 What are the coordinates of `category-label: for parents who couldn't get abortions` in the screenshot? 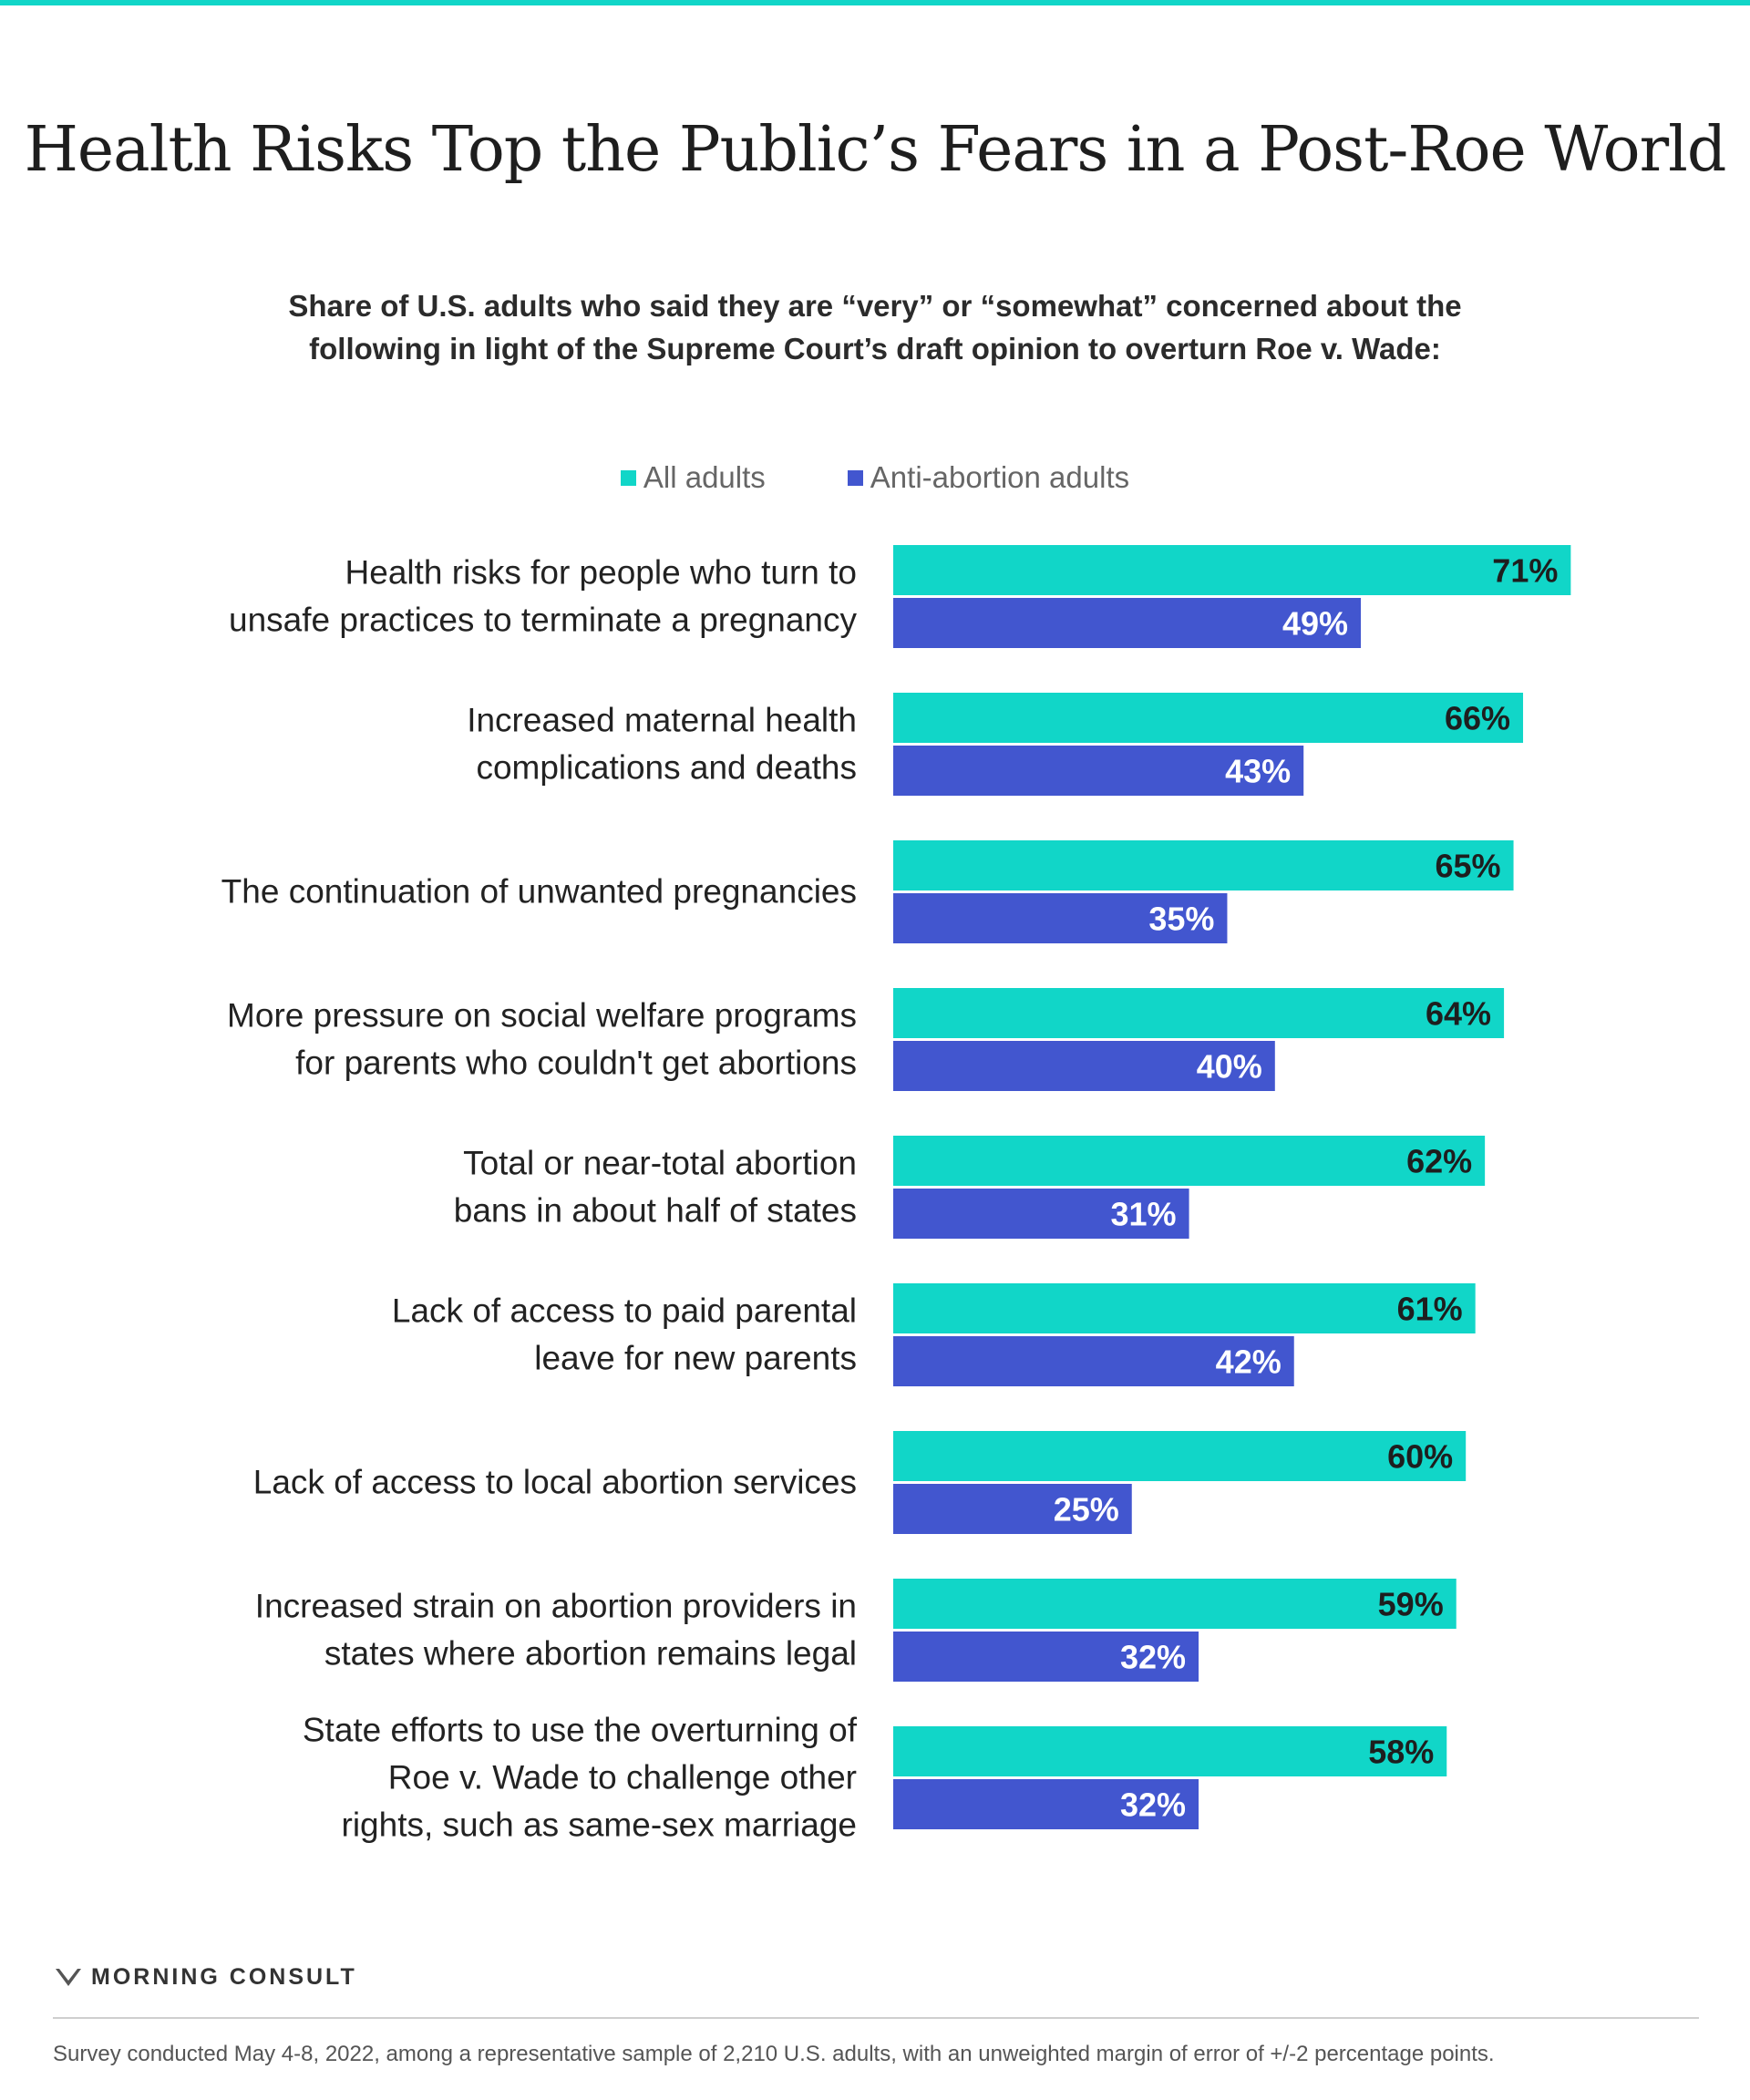 It's located at (576, 1064).